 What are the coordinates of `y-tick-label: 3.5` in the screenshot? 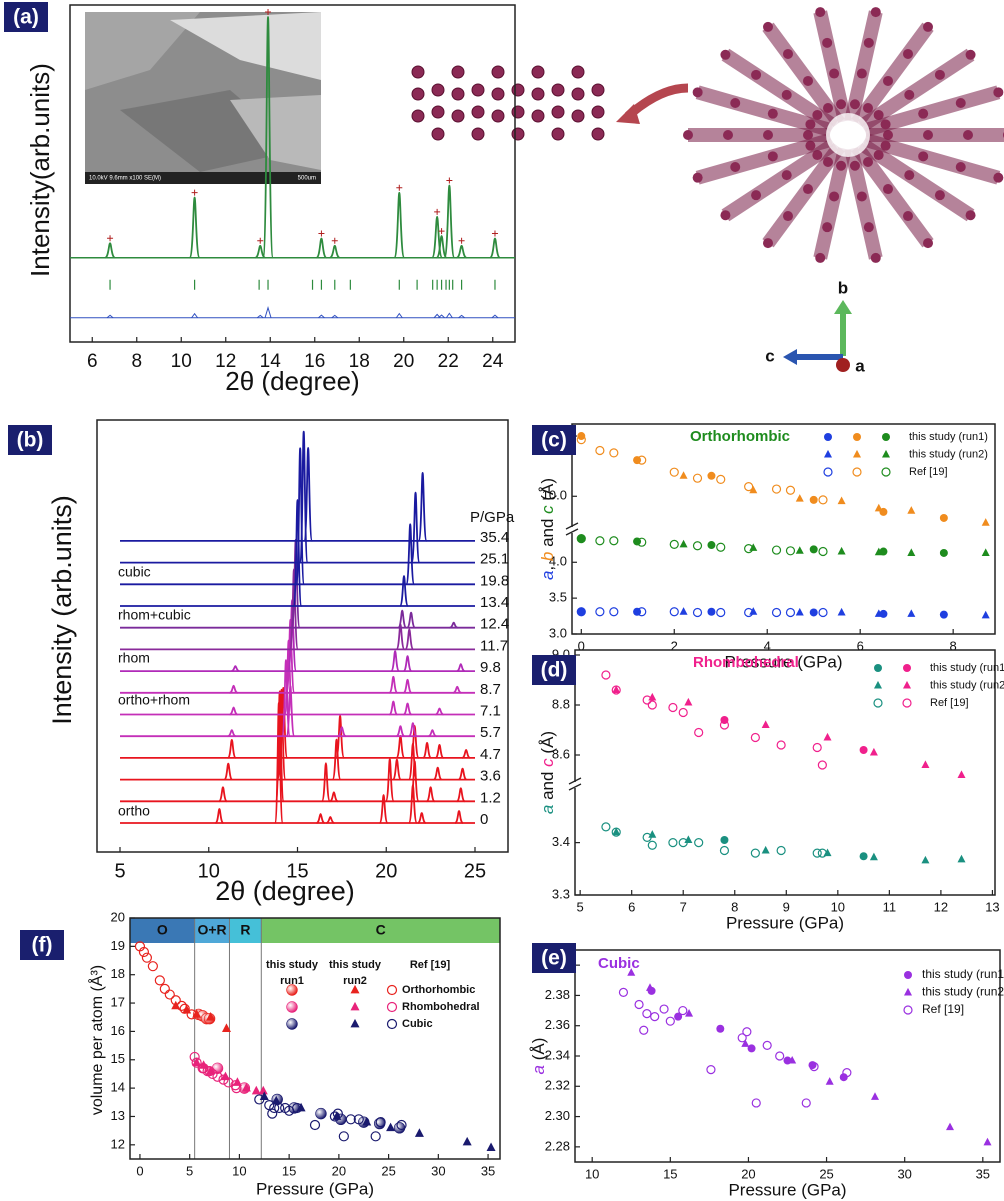 It's located at (558, 597).